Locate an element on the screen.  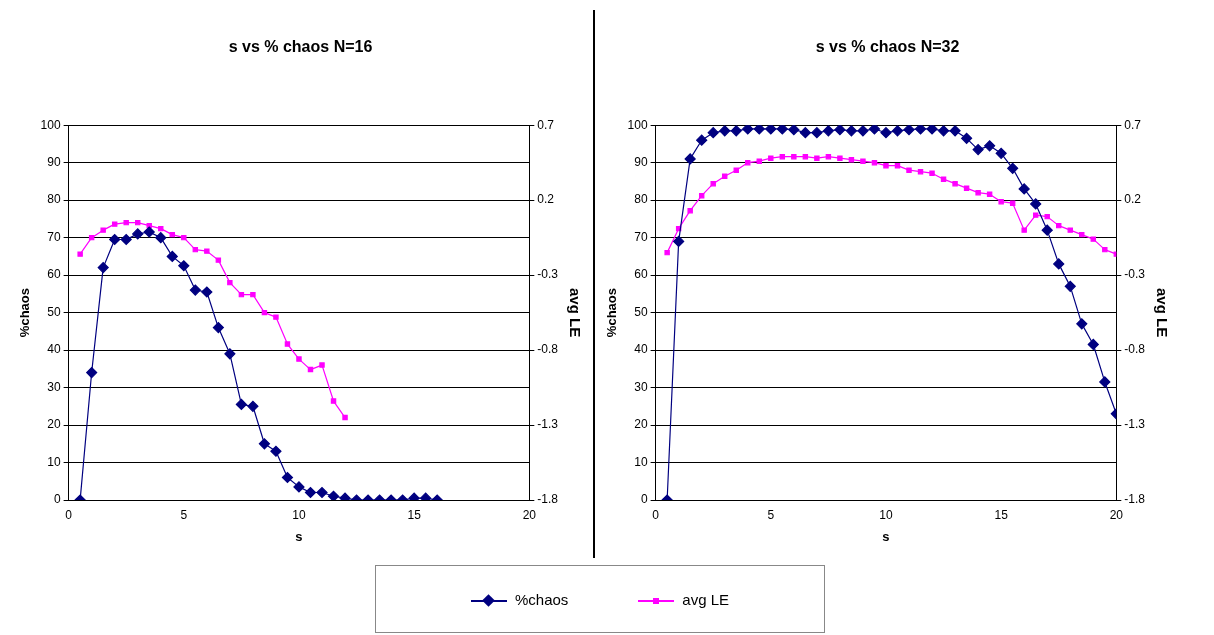
y-tick-label: 60 is located at coordinates (641, 274).